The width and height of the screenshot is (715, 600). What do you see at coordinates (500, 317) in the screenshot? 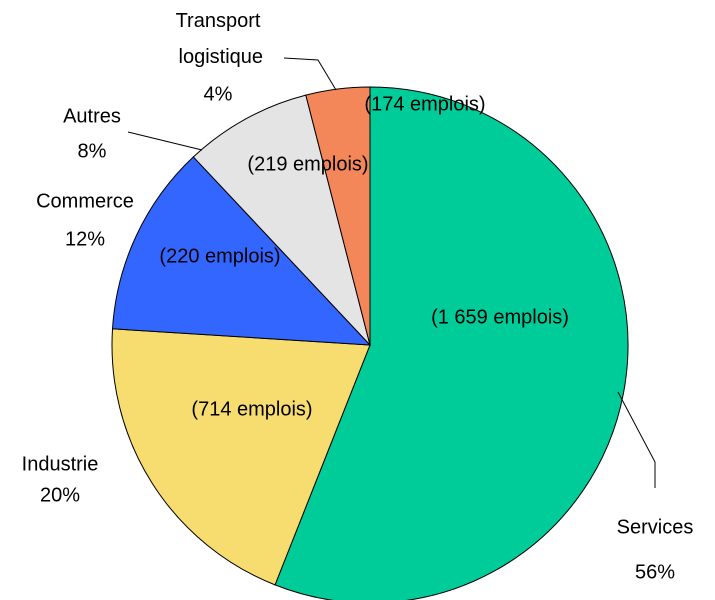
I see `slice-label: (1 659 emplois)` at bounding box center [500, 317].